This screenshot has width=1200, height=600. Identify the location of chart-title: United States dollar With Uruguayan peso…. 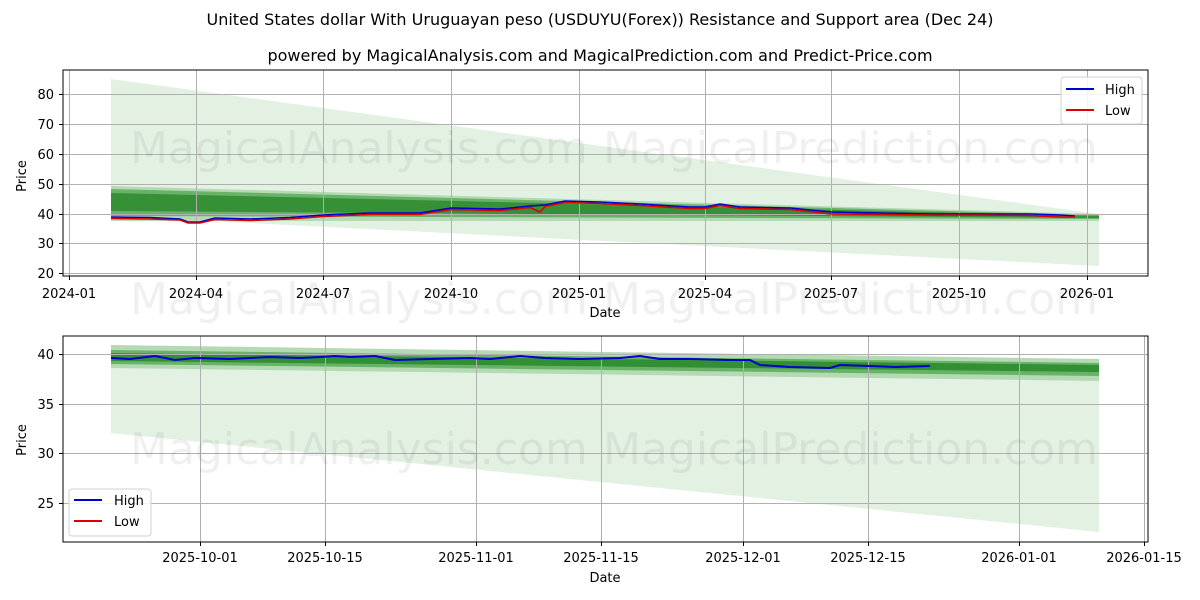
(600, 19).